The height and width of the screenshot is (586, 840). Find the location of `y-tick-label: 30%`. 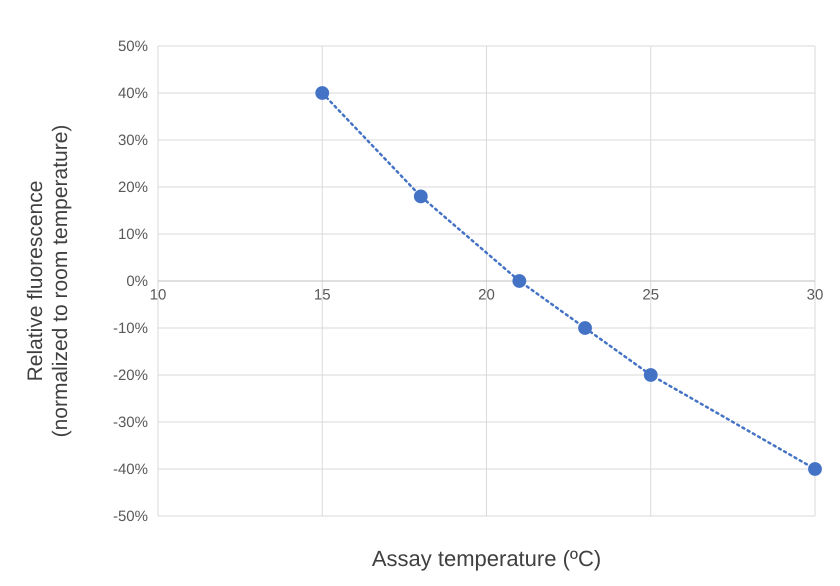

y-tick-label: 30% is located at coordinates (133, 140).